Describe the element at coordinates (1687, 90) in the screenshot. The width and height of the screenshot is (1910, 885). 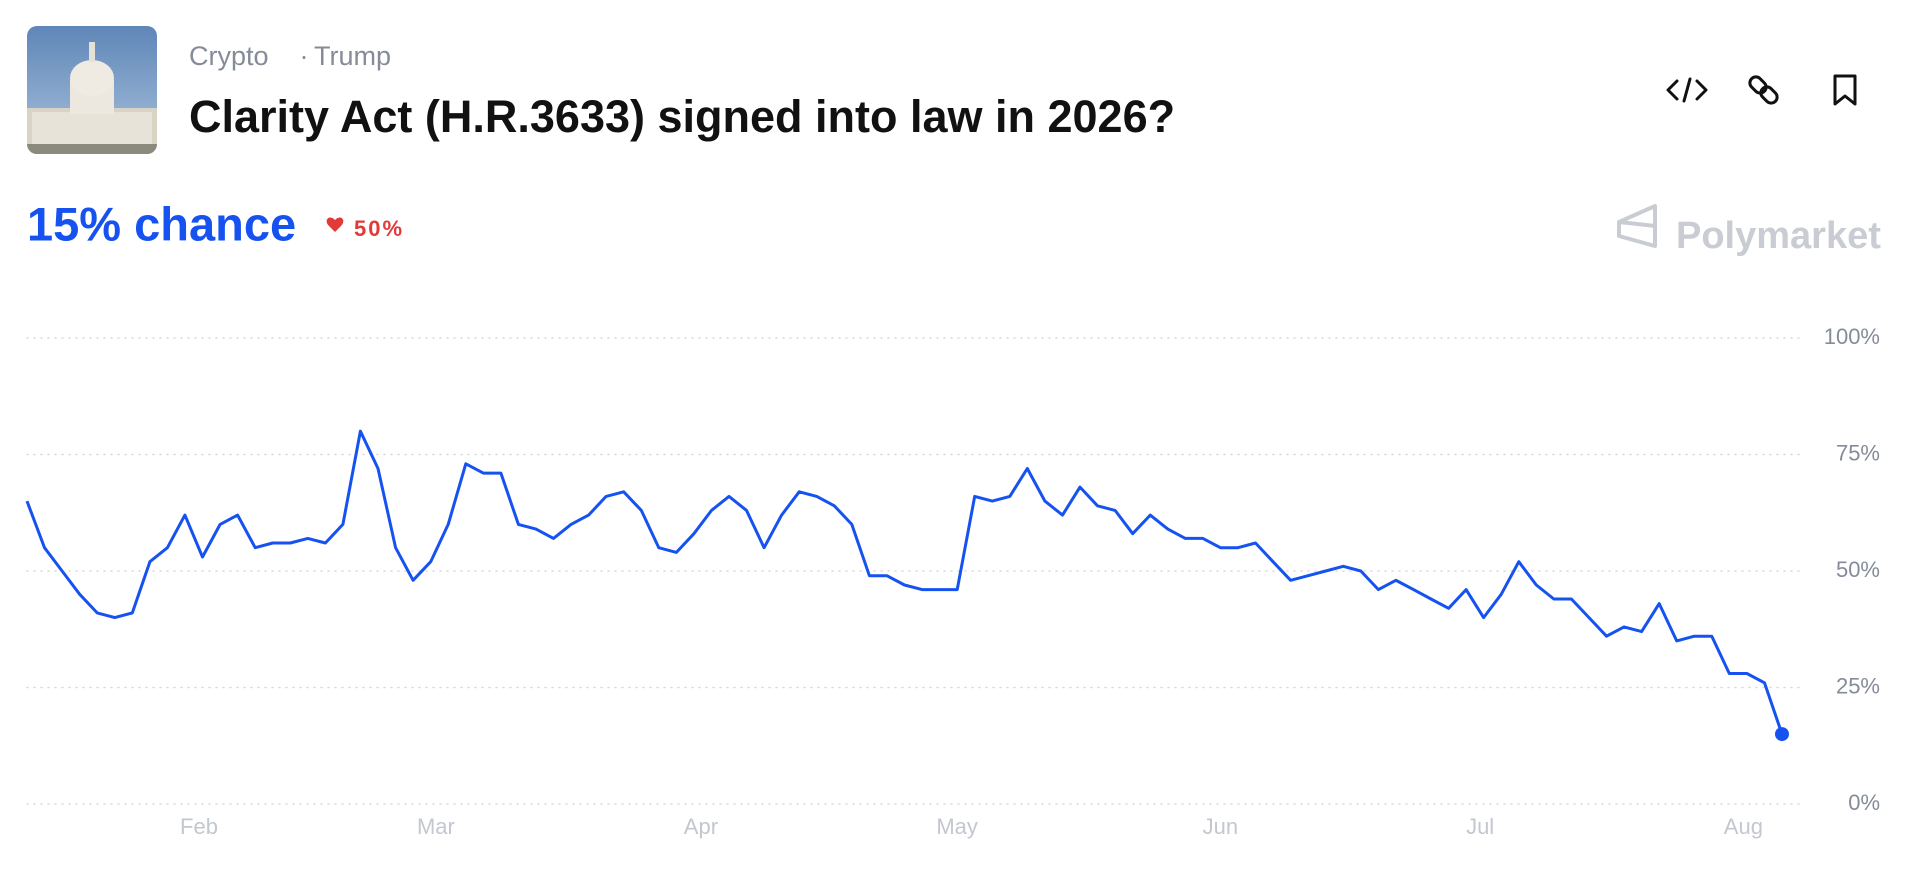
I see `embed-button` at that location.